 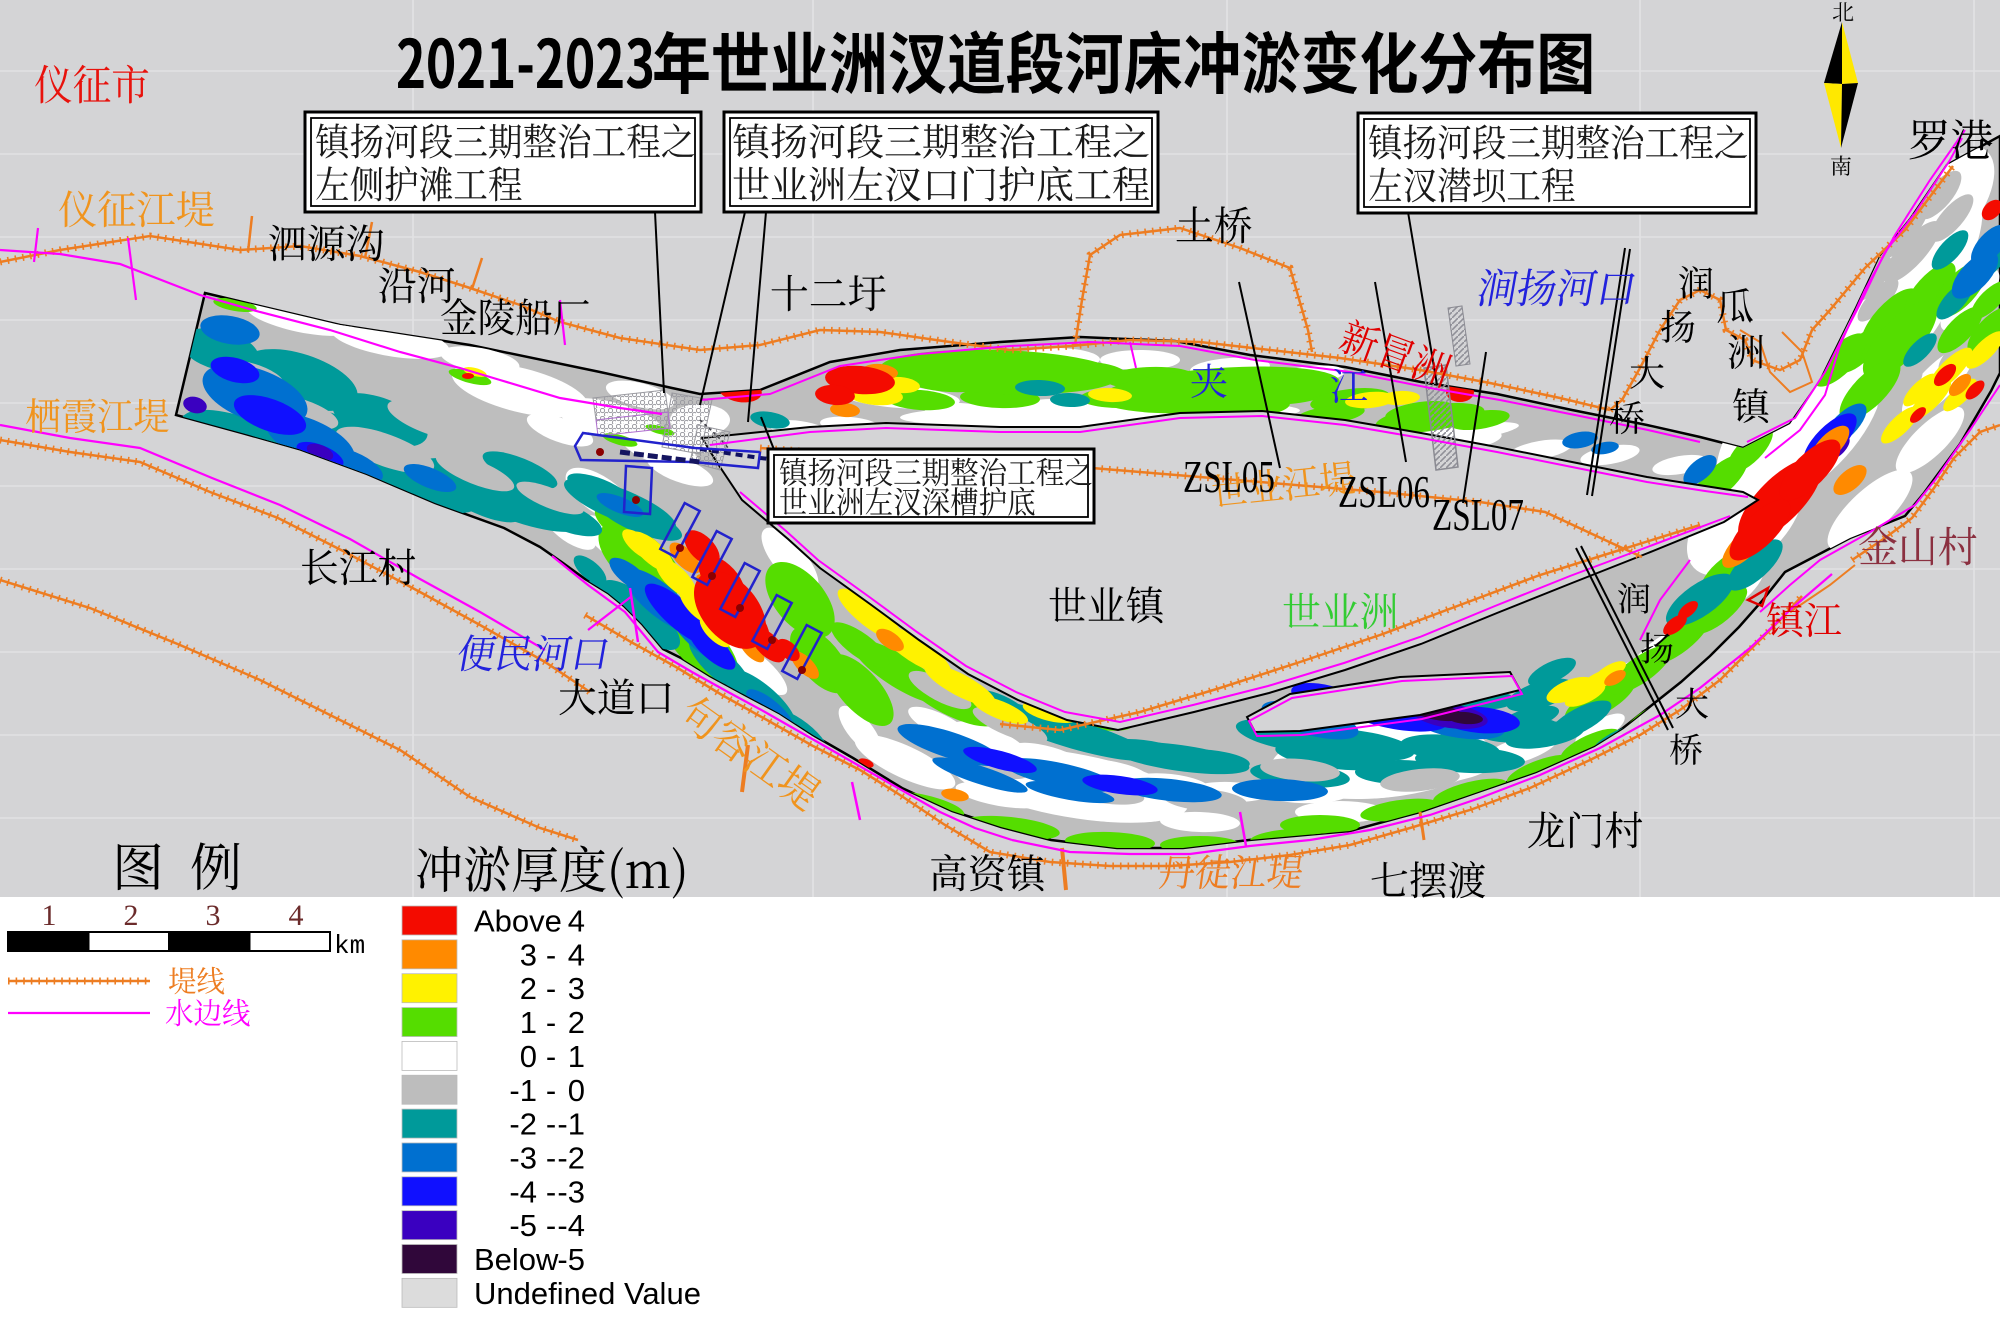 What do you see at coordinates (516, 1259) in the screenshot?
I see `svg-text: Below` at bounding box center [516, 1259].